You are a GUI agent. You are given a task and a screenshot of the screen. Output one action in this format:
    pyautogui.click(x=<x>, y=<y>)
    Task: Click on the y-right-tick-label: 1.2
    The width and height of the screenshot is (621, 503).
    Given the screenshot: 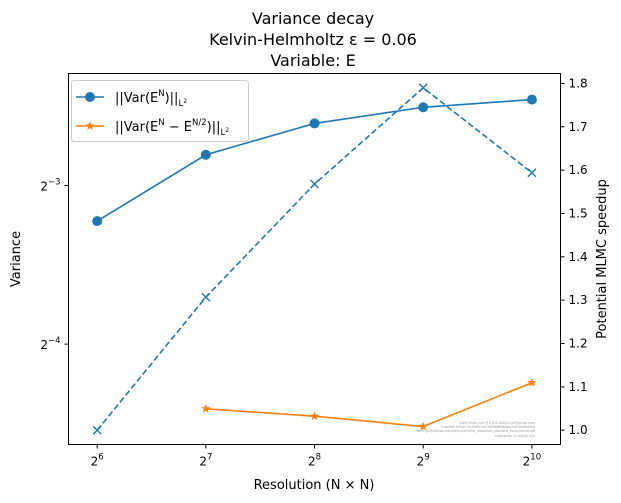 What is the action you would take?
    pyautogui.click(x=578, y=344)
    